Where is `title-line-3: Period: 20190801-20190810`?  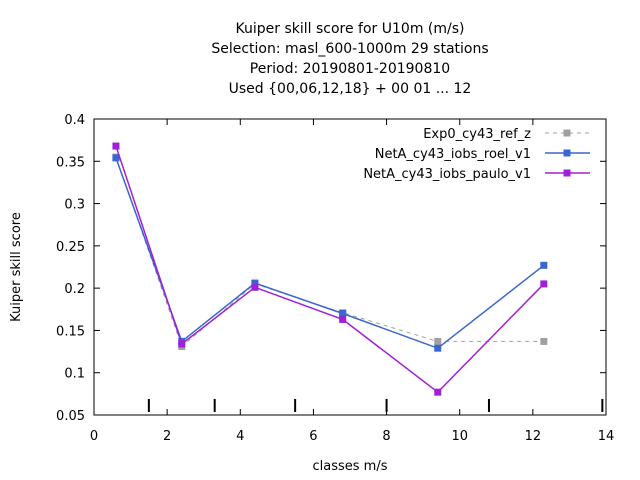
title-line-3: Period: 20190801-20190810 is located at coordinates (350, 69).